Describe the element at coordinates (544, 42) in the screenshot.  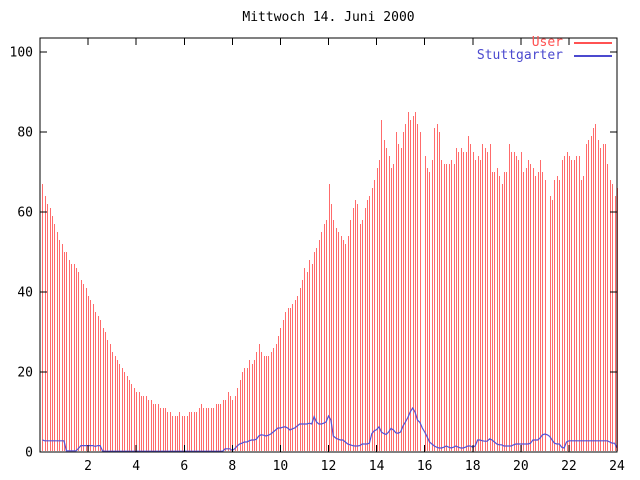
I see `legend-item-user: User` at that location.